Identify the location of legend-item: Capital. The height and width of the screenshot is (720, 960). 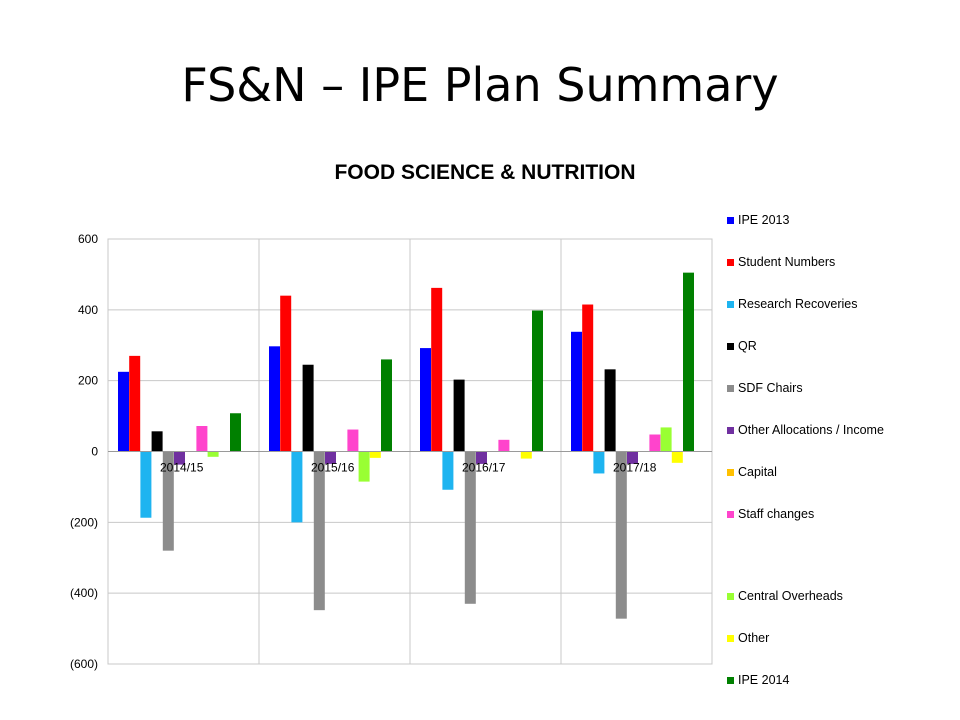
(752, 472).